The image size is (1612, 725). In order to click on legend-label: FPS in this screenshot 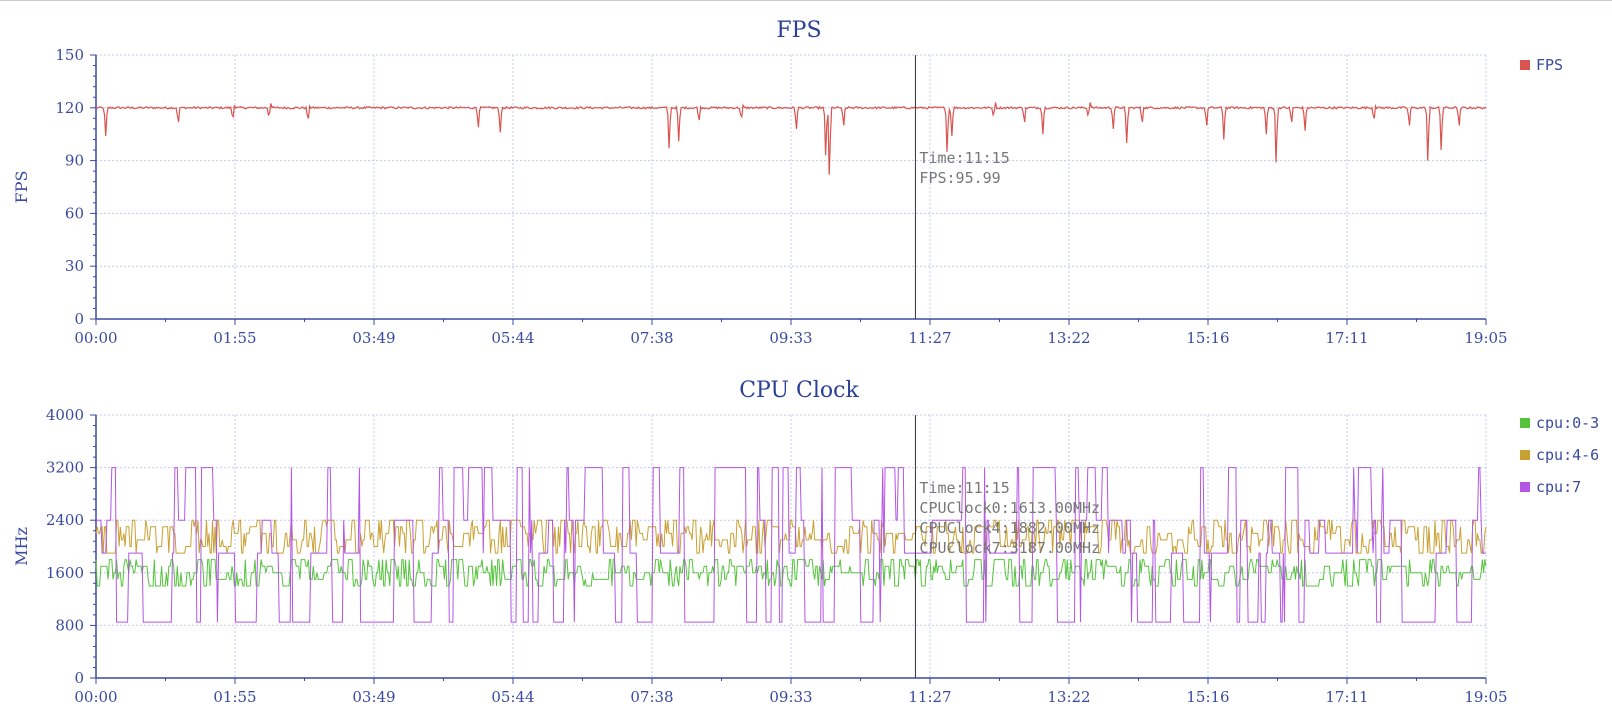, I will do `click(1549, 65)`.